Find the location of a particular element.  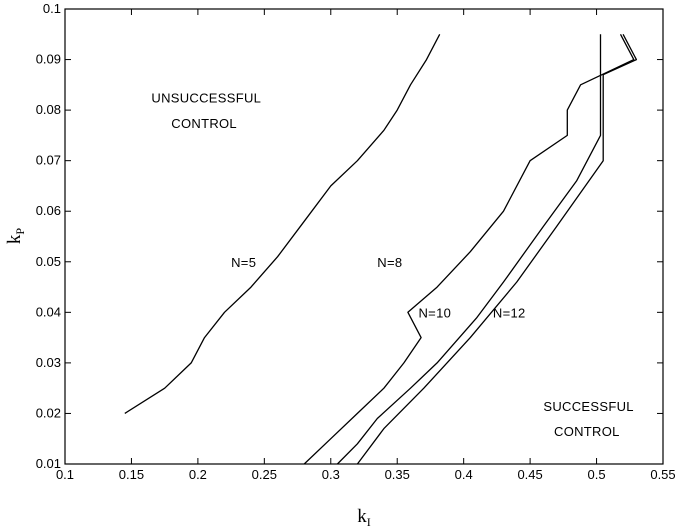

series-label-n-12: N=12 is located at coordinates (509, 312).